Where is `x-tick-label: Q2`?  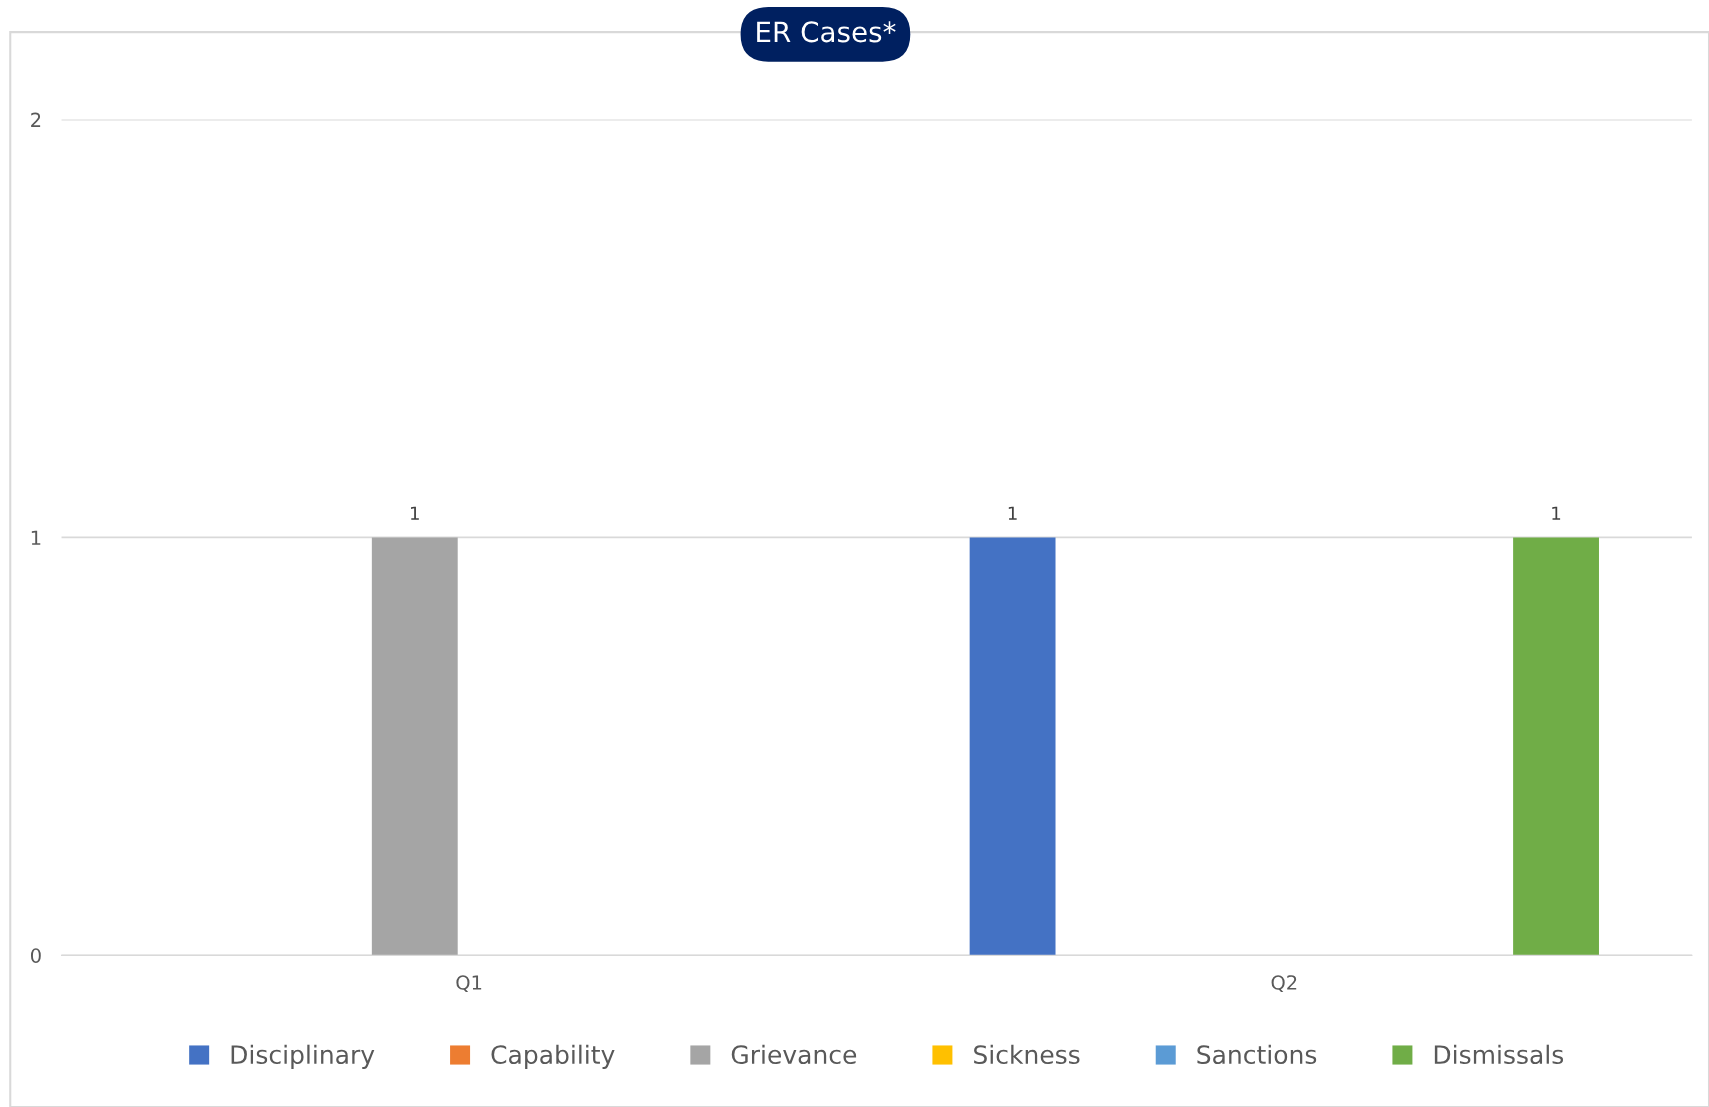 x-tick-label: Q2 is located at coordinates (1284, 984).